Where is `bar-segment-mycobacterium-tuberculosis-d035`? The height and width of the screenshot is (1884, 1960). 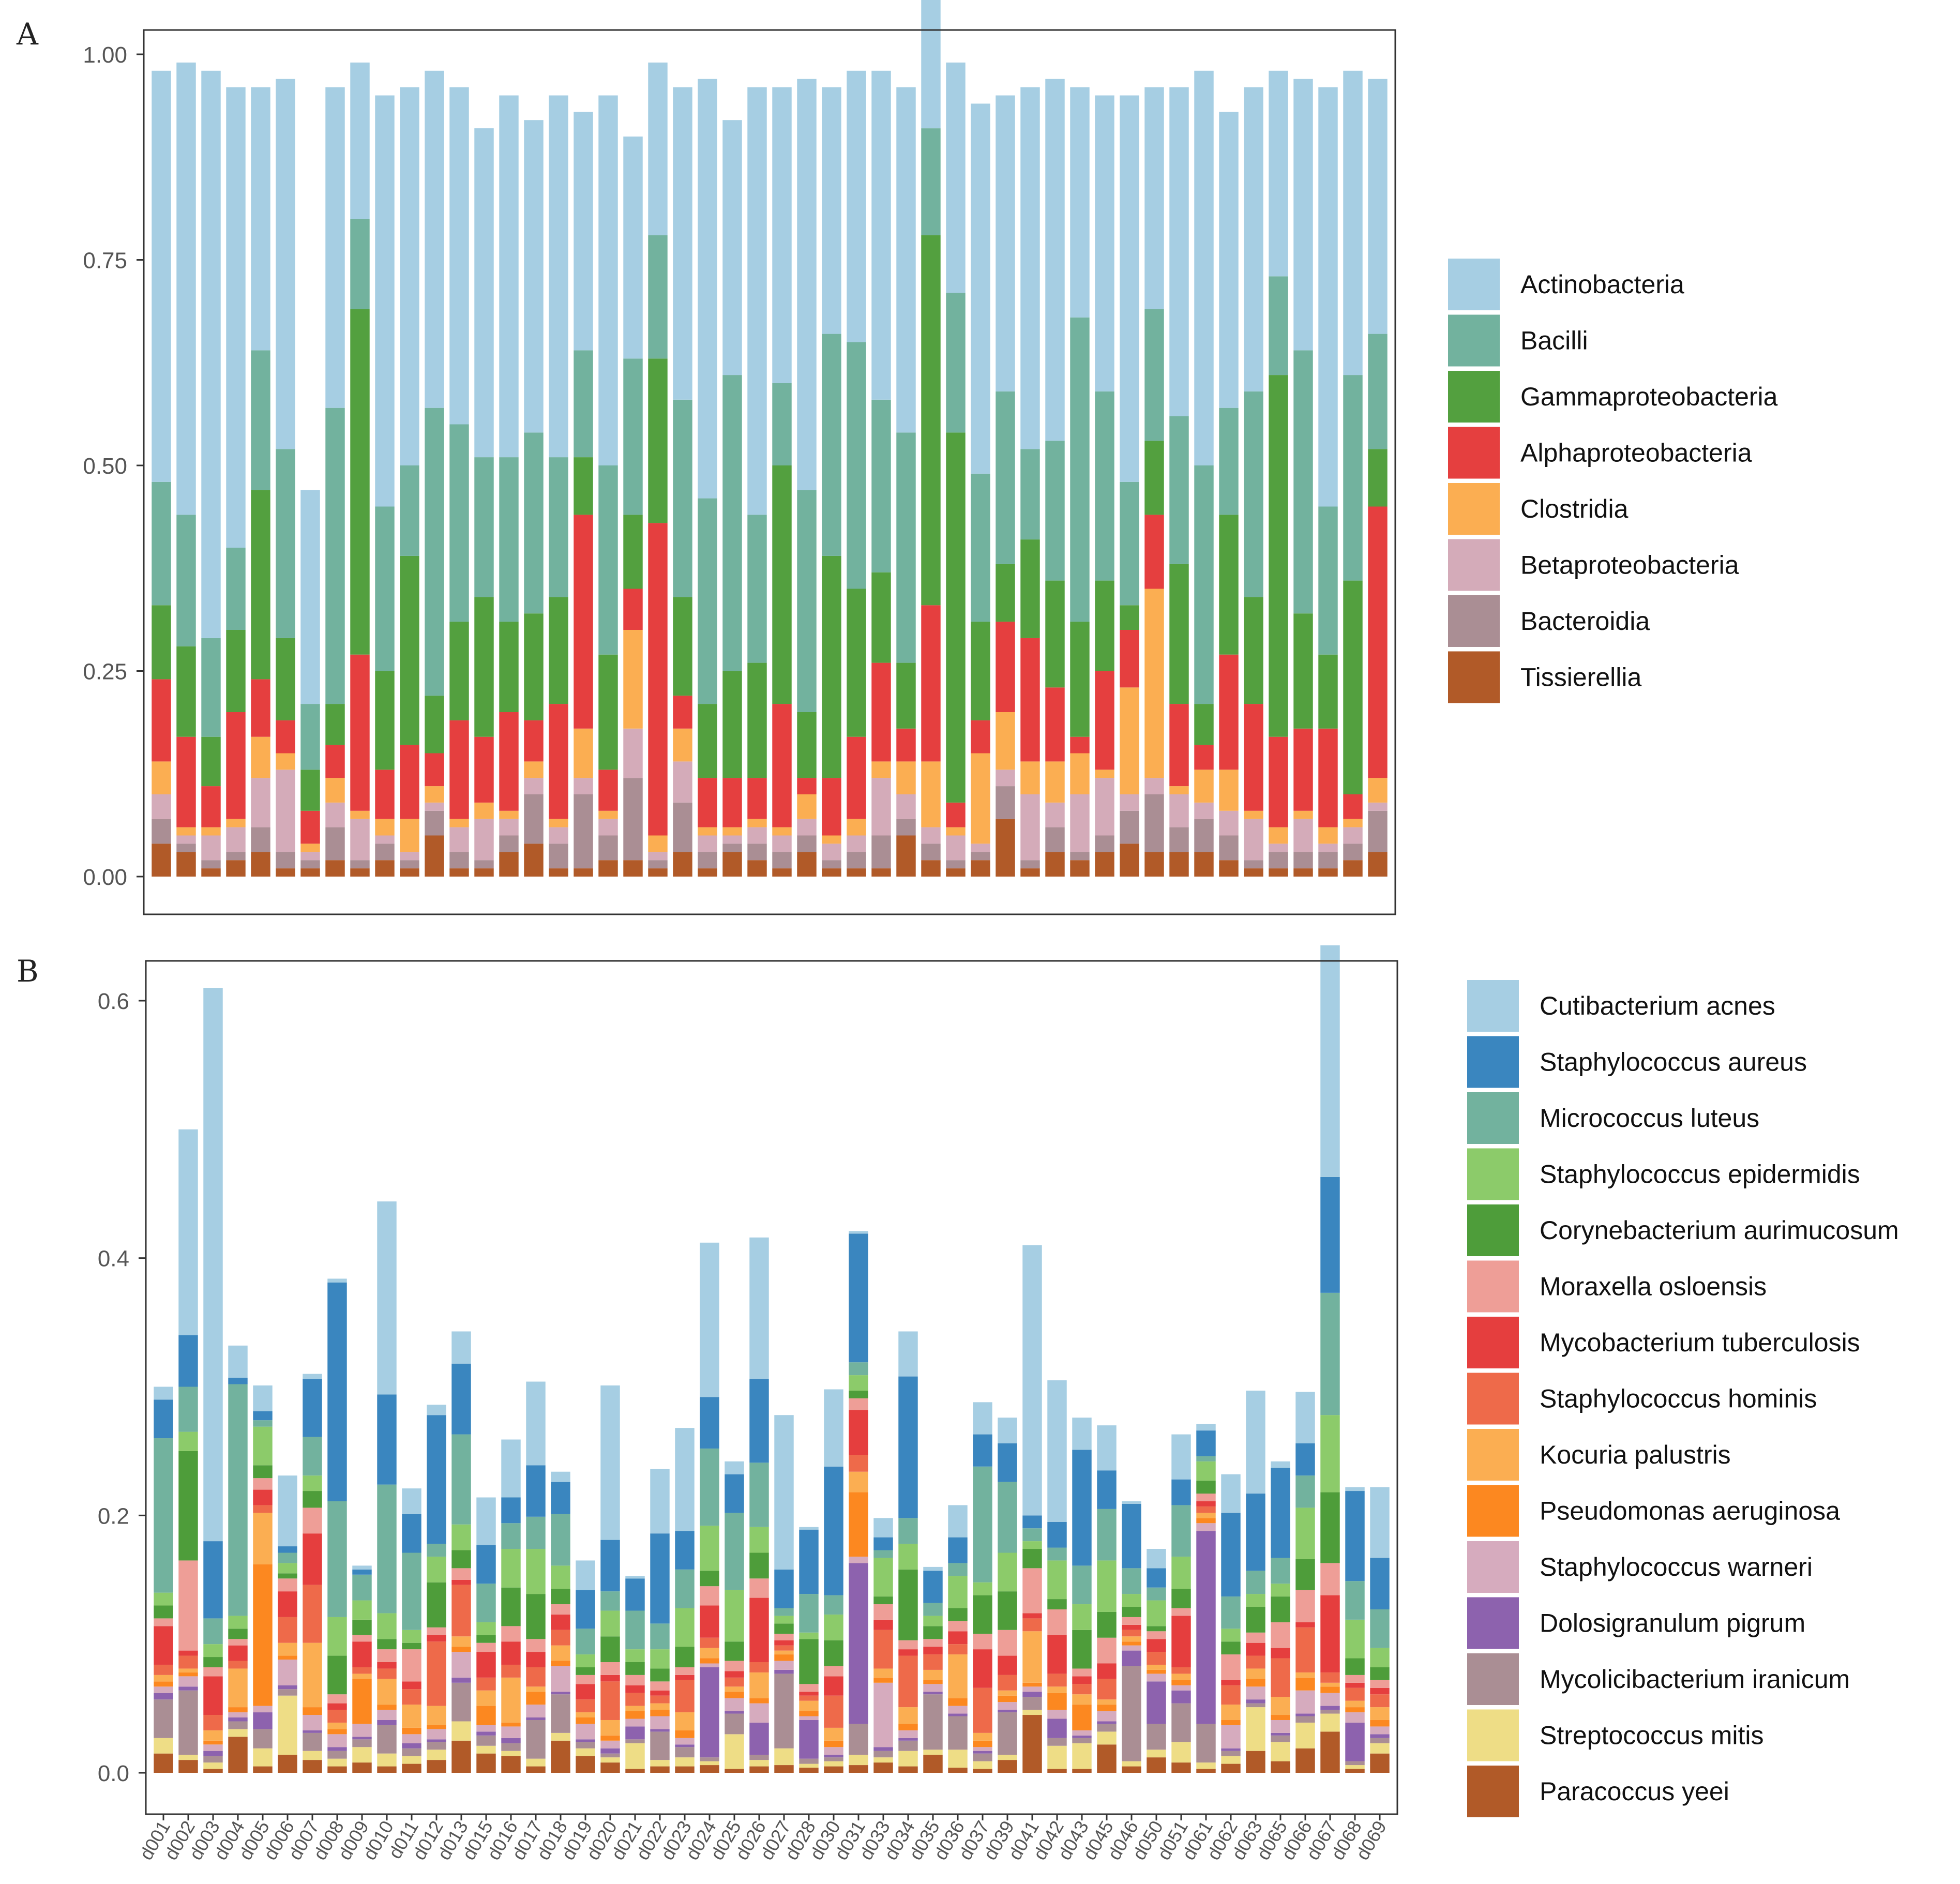
bar-segment-mycobacterium-tuberculosis-d035 is located at coordinates (933, 1651).